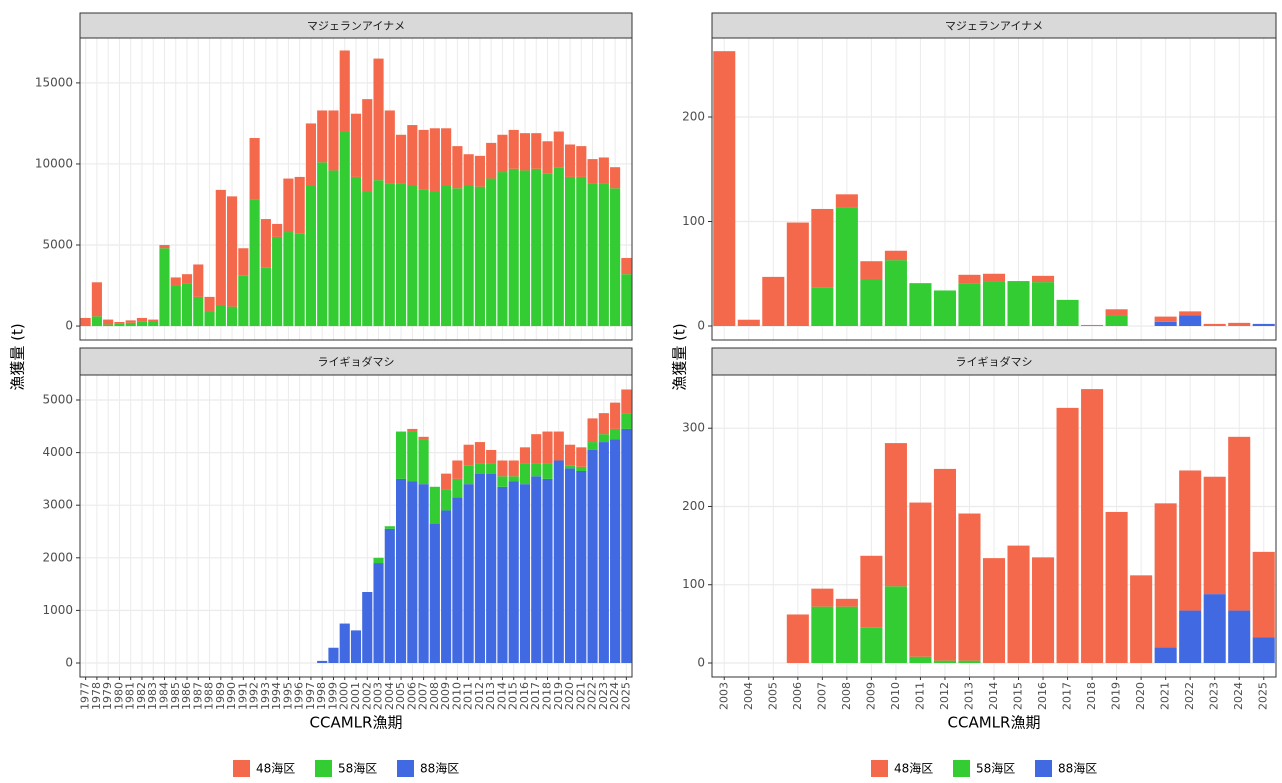 This screenshot has height=783, width=1282. Describe the element at coordinates (242, 696) in the screenshot. I see `x-tick-label: 1991` at that location.